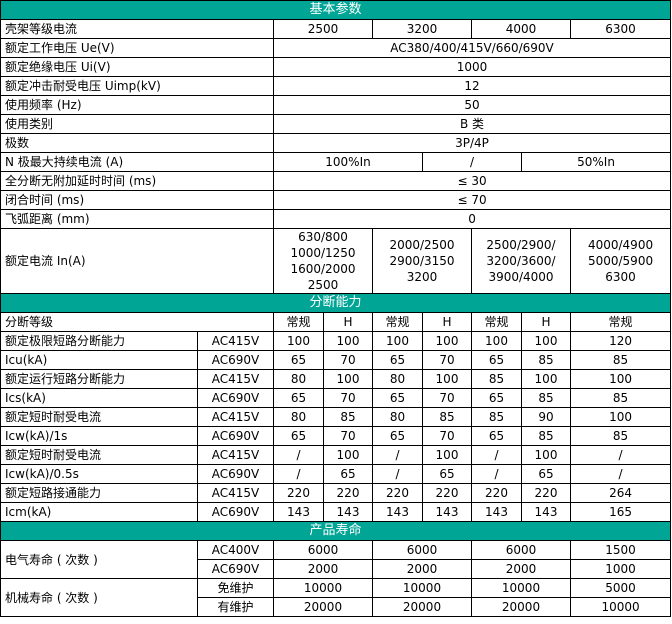  I want to click on param-label: 额定运行短路分断能力, so click(99, 379).